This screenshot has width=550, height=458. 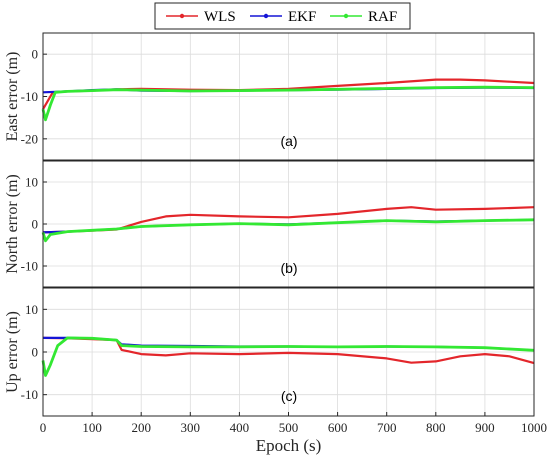 I want to click on y-ticks-a: 0 -10 -20, so click(x=34, y=96).